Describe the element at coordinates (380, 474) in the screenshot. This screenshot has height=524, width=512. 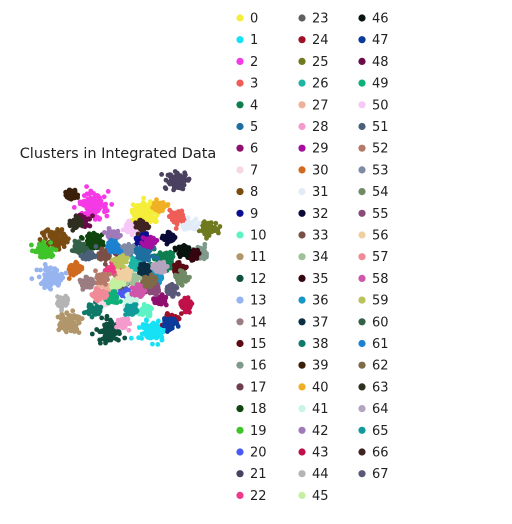
I see `legend-label-67: 67` at that location.